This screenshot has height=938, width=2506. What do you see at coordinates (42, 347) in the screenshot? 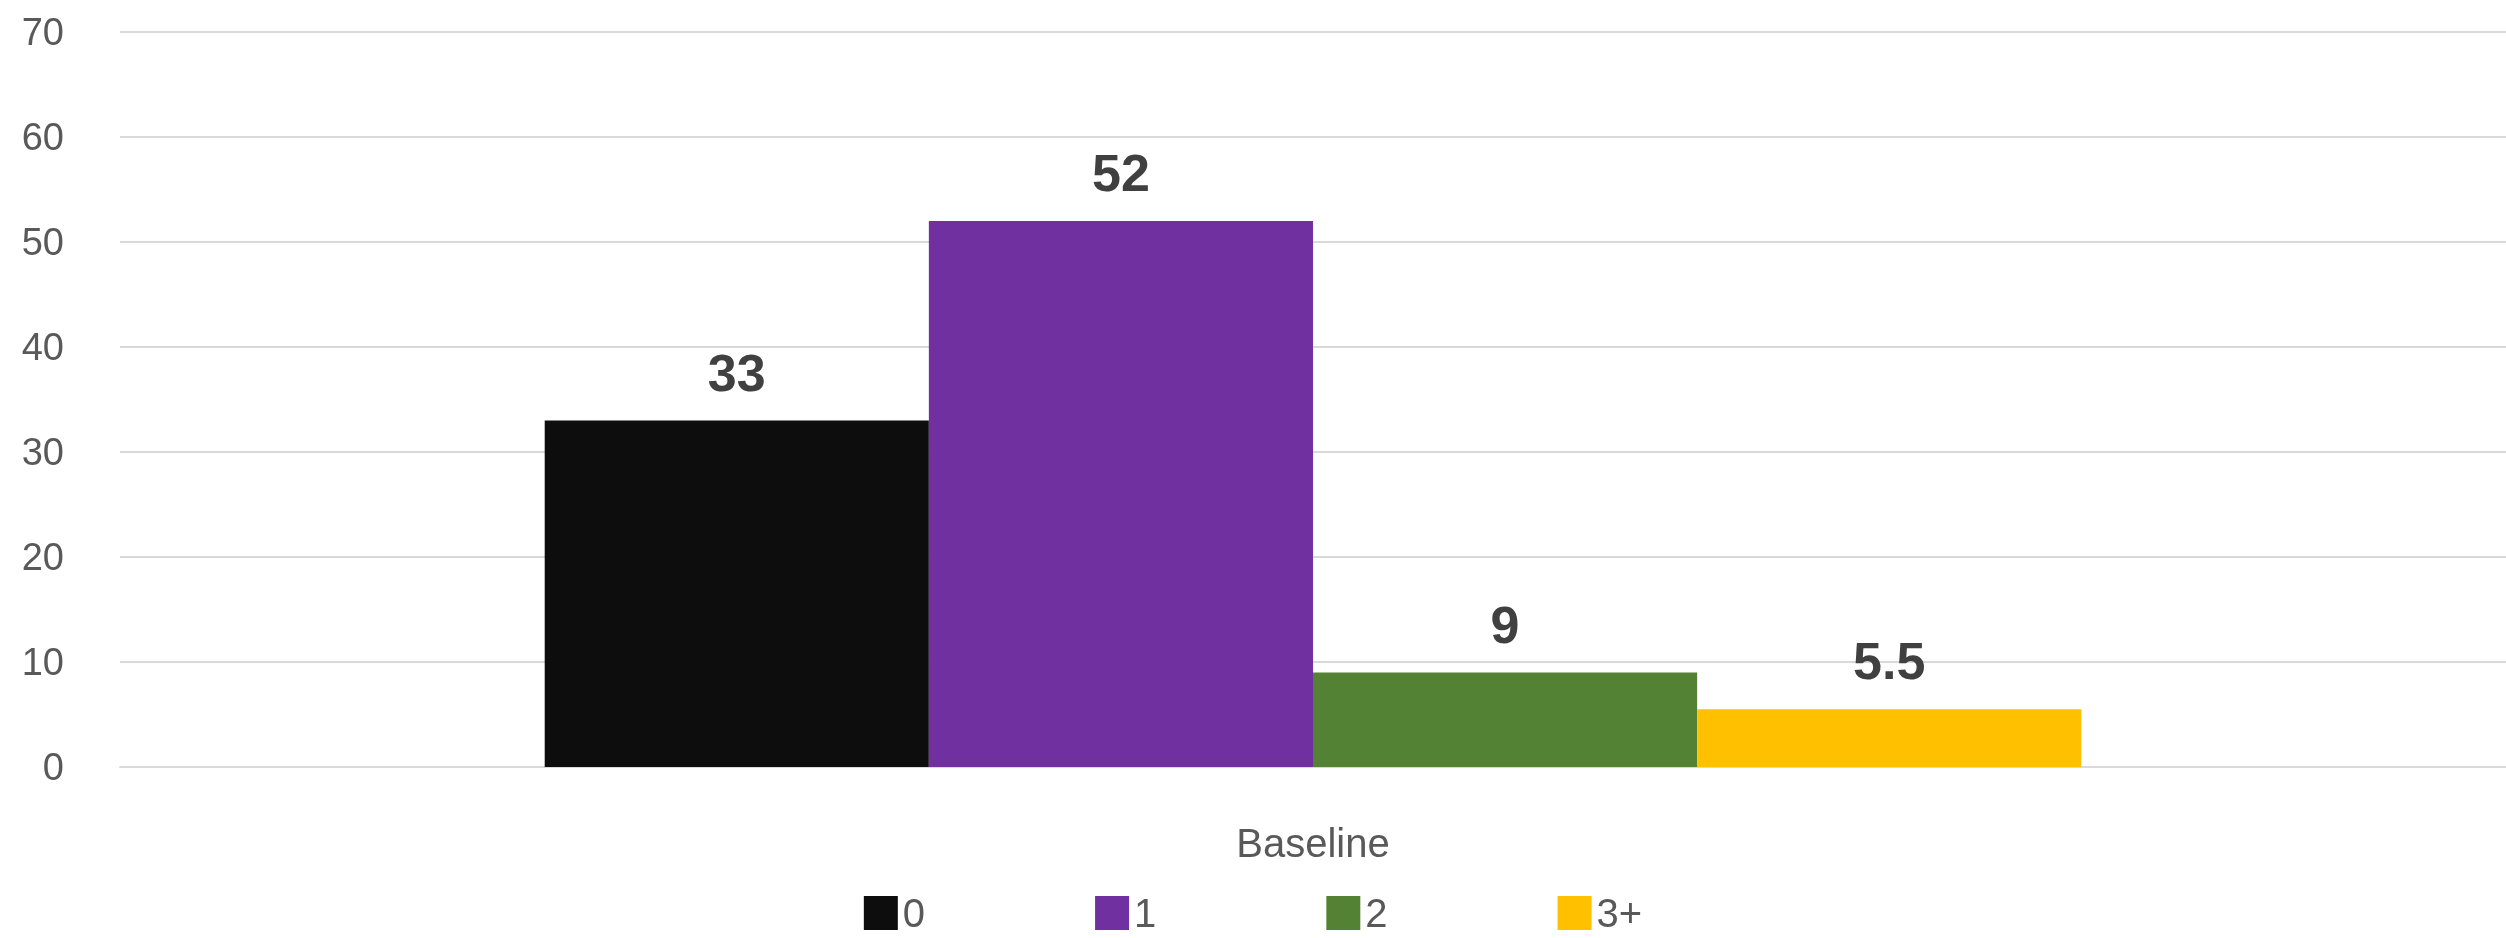
I see `y-tick-label: 40` at bounding box center [42, 347].